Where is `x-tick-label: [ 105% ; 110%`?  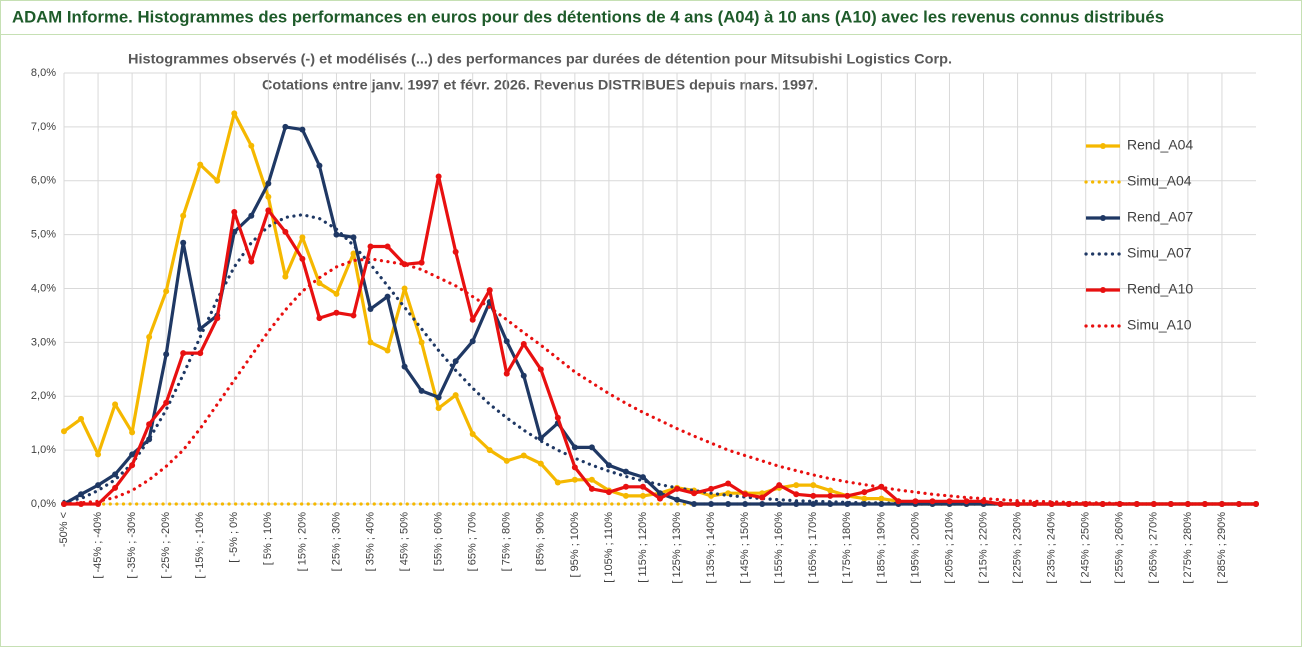
x-tick-label: [ 105% ; 110% is located at coordinates (609, 547).